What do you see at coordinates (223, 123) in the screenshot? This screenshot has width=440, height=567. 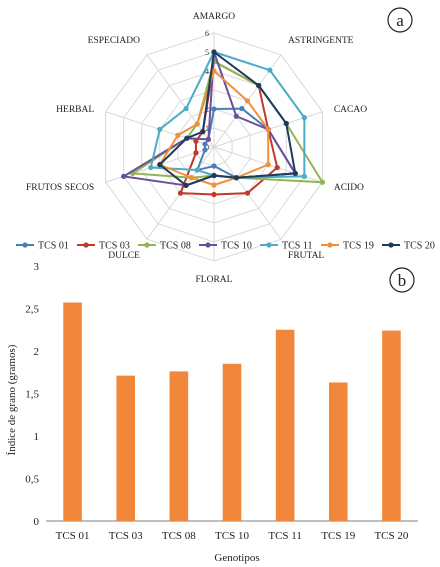 I see `radar-series-group` at bounding box center [223, 123].